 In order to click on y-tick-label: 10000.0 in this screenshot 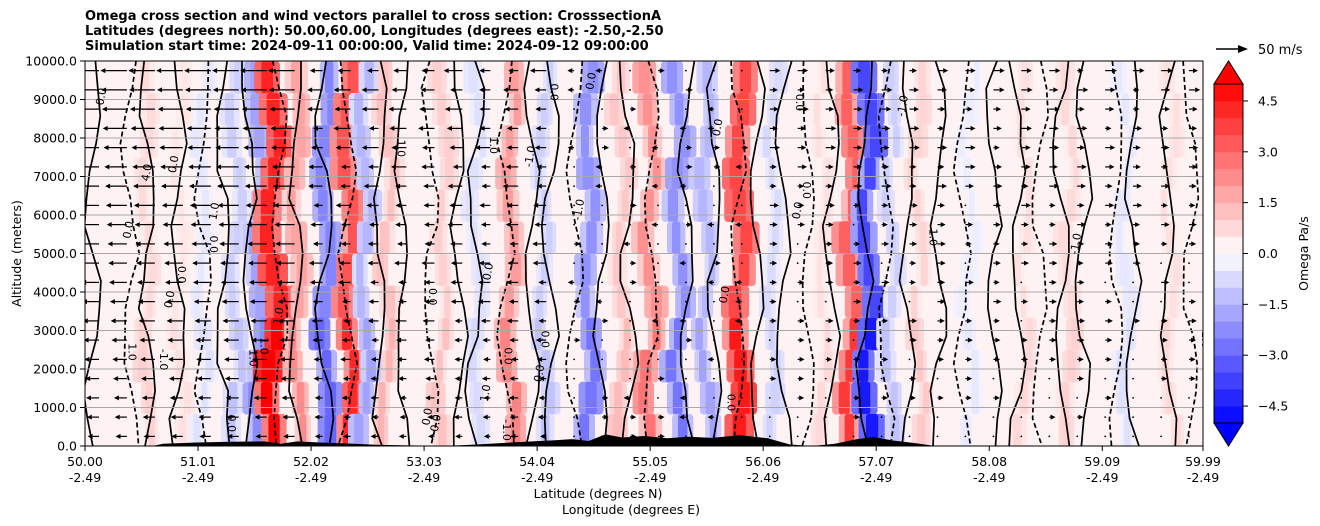, I will do `click(51, 61)`.